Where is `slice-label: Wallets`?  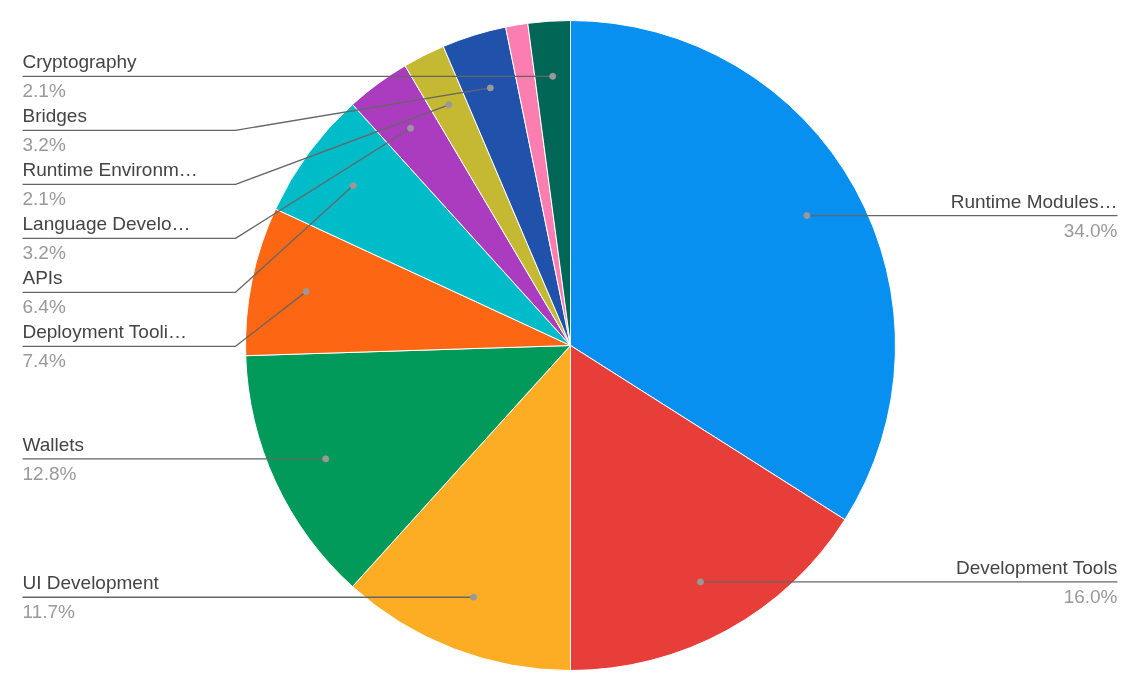 slice-label: Wallets is located at coordinates (53, 444).